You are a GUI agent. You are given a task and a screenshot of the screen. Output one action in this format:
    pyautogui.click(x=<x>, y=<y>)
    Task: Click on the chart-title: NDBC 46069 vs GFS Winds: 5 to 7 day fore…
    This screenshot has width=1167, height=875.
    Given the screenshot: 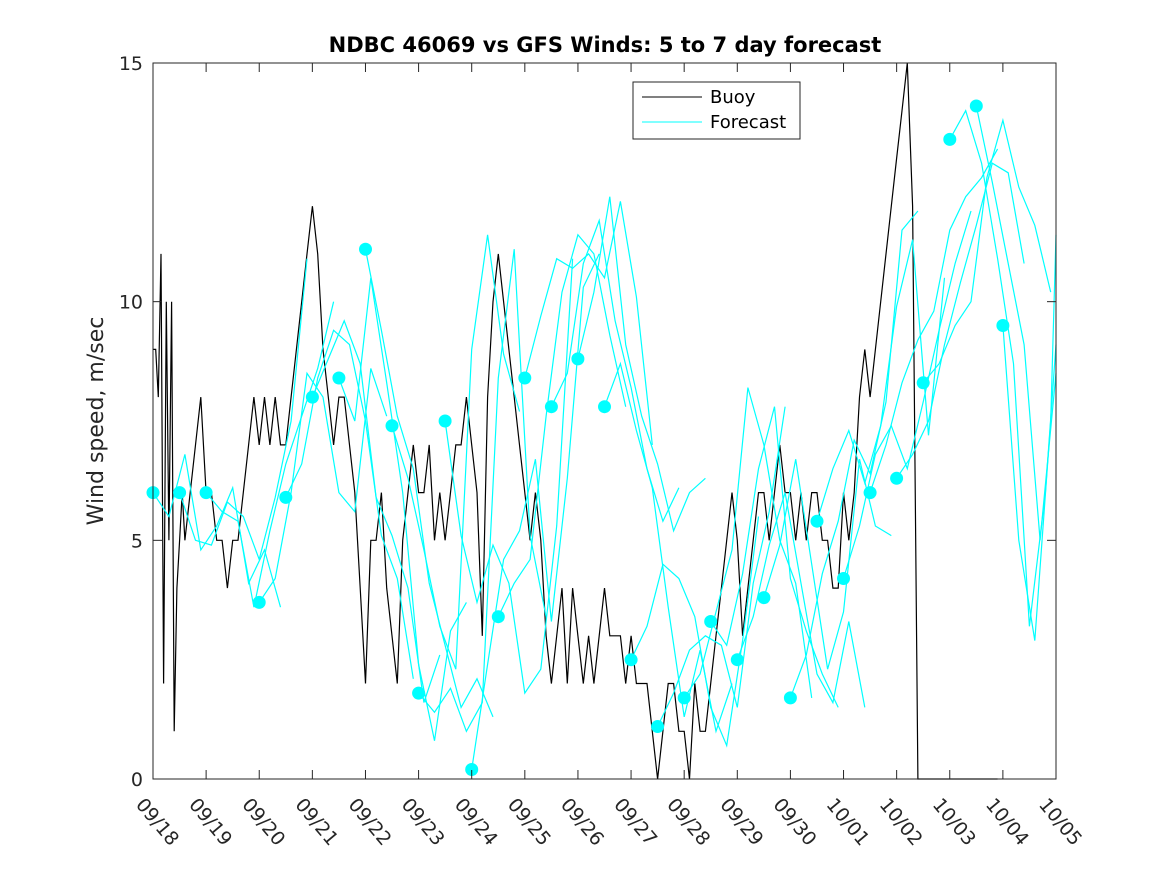 What is the action you would take?
    pyautogui.click(x=605, y=45)
    